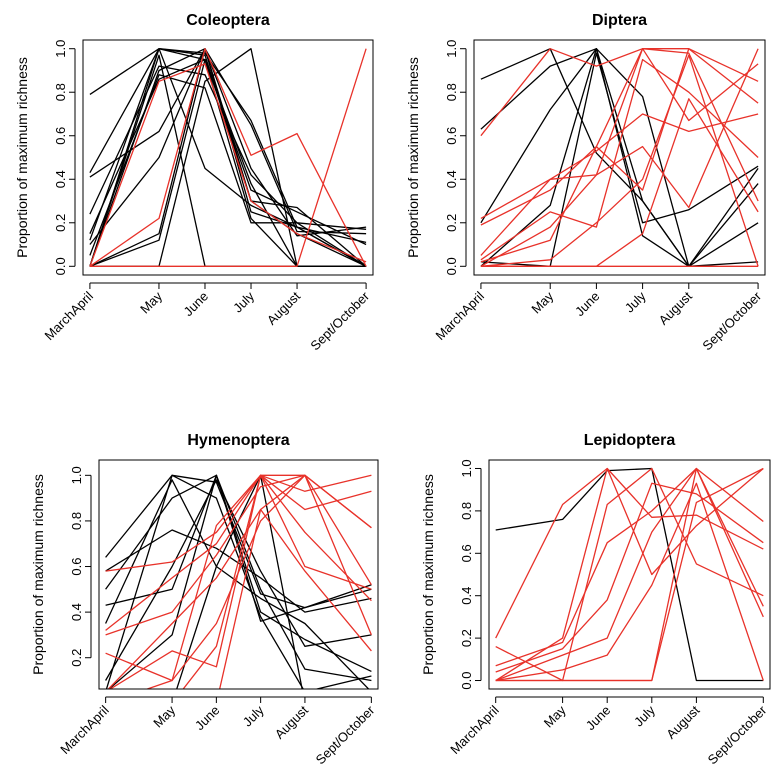  Describe the element at coordinates (228, 20) in the screenshot. I see `chart-title: Coleoptera` at that location.